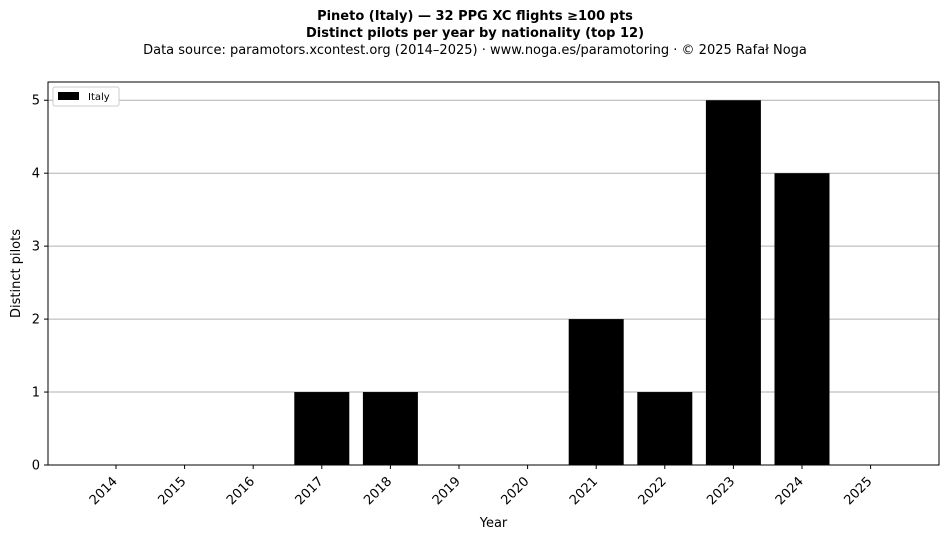 This screenshot has width=950, height=539. What do you see at coordinates (36, 101) in the screenshot?
I see `y-tick-label-5: 5` at bounding box center [36, 101].